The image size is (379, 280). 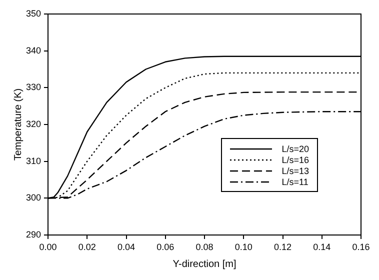 What do you see at coordinates (295, 181) in the screenshot?
I see `legend-label: L/s=11` at bounding box center [295, 181].